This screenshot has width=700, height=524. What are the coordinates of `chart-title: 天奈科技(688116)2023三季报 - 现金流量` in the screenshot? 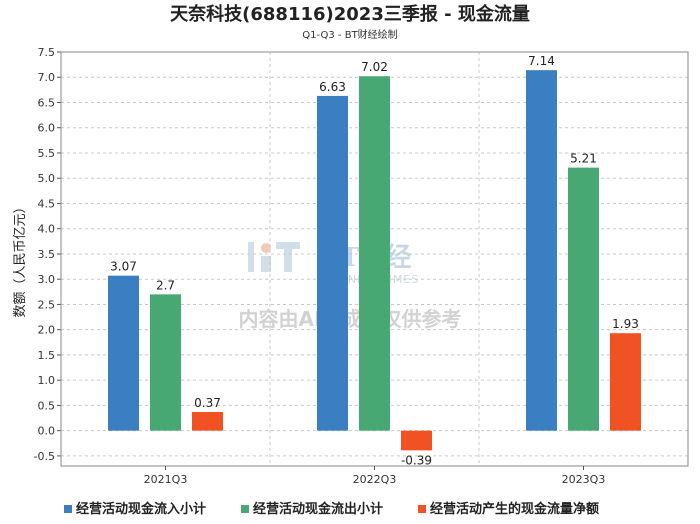 It's located at (350, 14).